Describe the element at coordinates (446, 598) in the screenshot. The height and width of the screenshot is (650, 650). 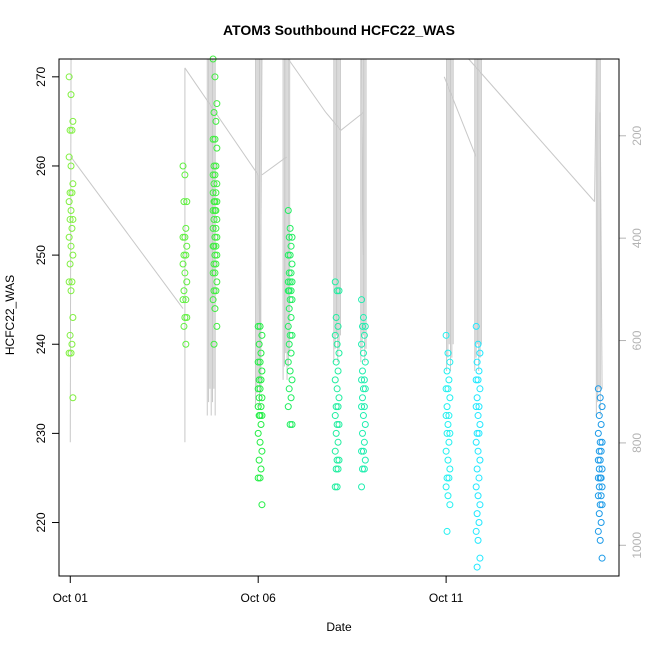
I see `x-tick-label: Oct 11` at that location.